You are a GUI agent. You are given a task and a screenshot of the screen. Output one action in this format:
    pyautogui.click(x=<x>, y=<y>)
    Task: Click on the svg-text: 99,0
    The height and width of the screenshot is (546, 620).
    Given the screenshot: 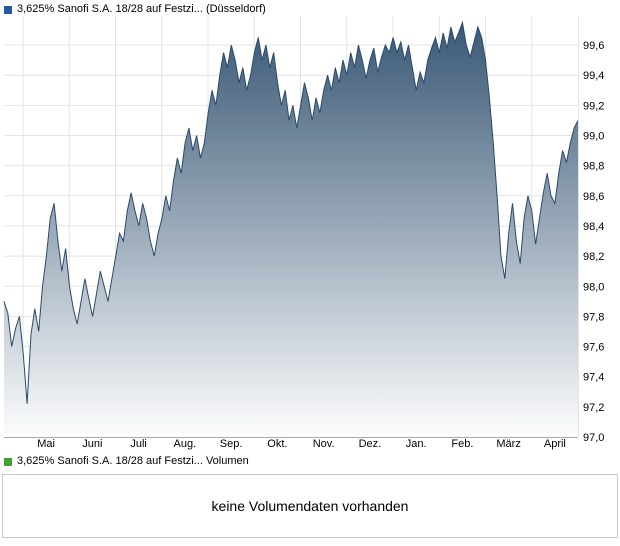 What is the action you would take?
    pyautogui.click(x=593, y=137)
    